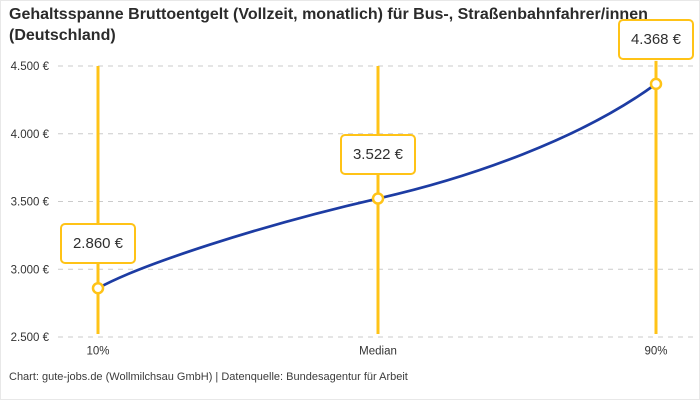 The width and height of the screenshot is (700, 400). What do you see at coordinates (378, 154) in the screenshot?
I see `value-label-box: 3.522 €` at bounding box center [378, 154].